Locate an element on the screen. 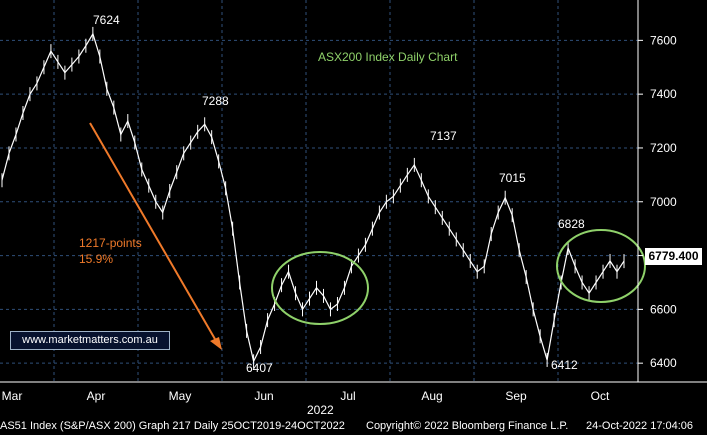 This screenshot has width=707, height=435. x-tick-label-oct: Oct is located at coordinates (600, 396).